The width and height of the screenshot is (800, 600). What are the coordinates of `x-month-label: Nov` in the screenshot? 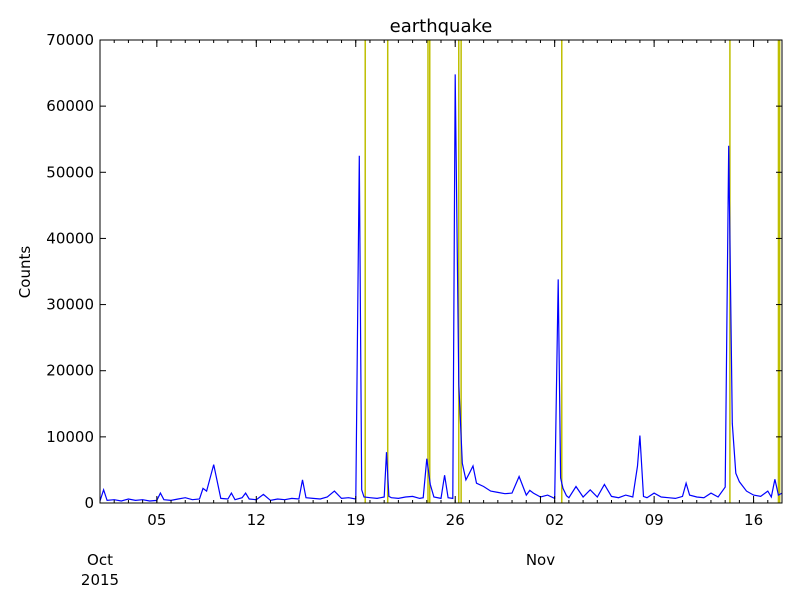 It's located at (540, 560).